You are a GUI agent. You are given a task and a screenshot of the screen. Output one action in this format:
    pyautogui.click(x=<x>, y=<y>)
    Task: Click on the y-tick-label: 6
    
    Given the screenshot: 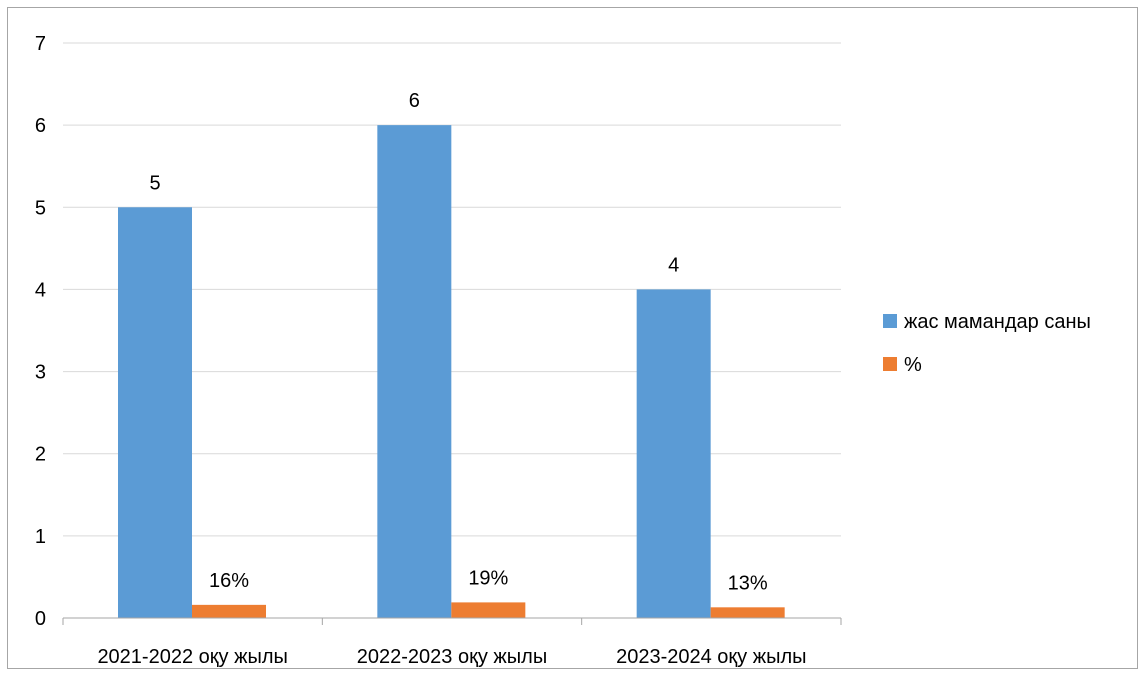 What is the action you would take?
    pyautogui.click(x=40, y=126)
    